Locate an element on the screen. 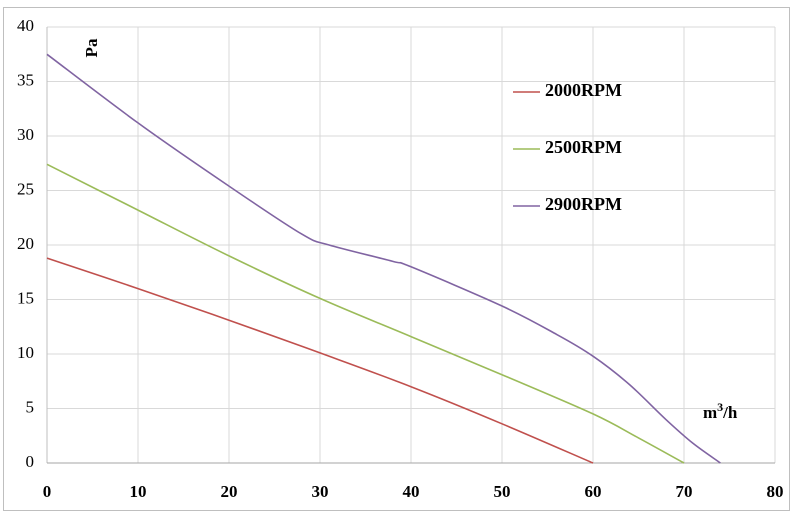 Image resolution: width=794 pixels, height=515 pixels. x-axis-unit-prefix: m is located at coordinates (710, 412).